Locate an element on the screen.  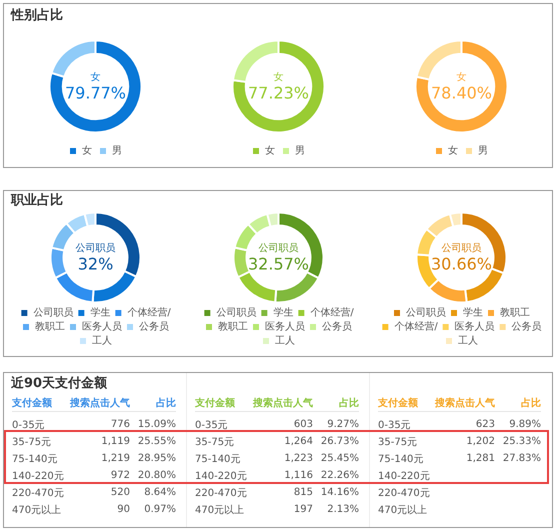
data-label: 1,219 is located at coordinates (115, 458).